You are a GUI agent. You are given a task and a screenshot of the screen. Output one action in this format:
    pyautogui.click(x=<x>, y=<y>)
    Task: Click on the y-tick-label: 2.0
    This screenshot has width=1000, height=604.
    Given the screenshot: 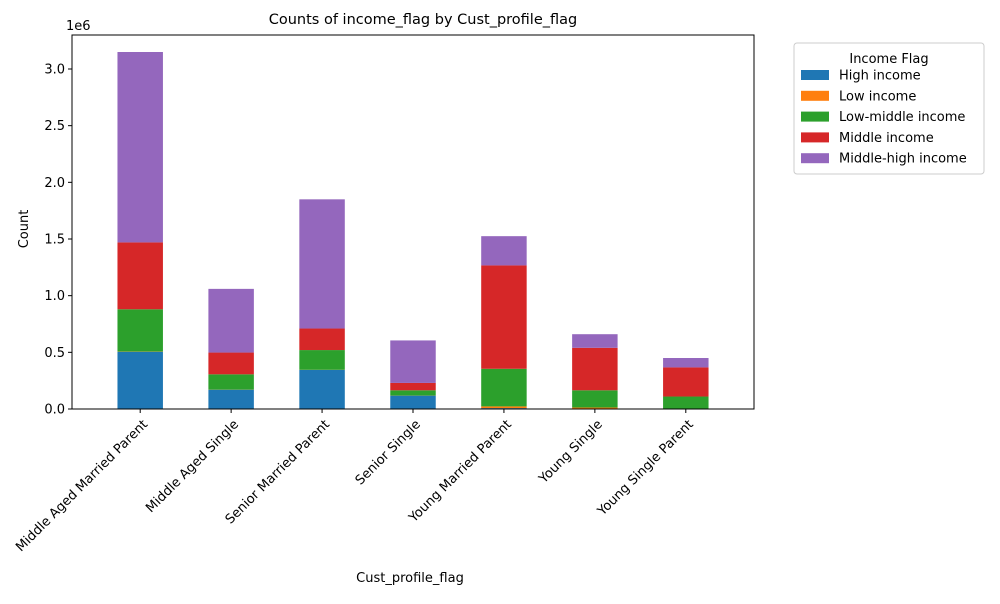 What is the action you would take?
    pyautogui.click(x=54, y=183)
    